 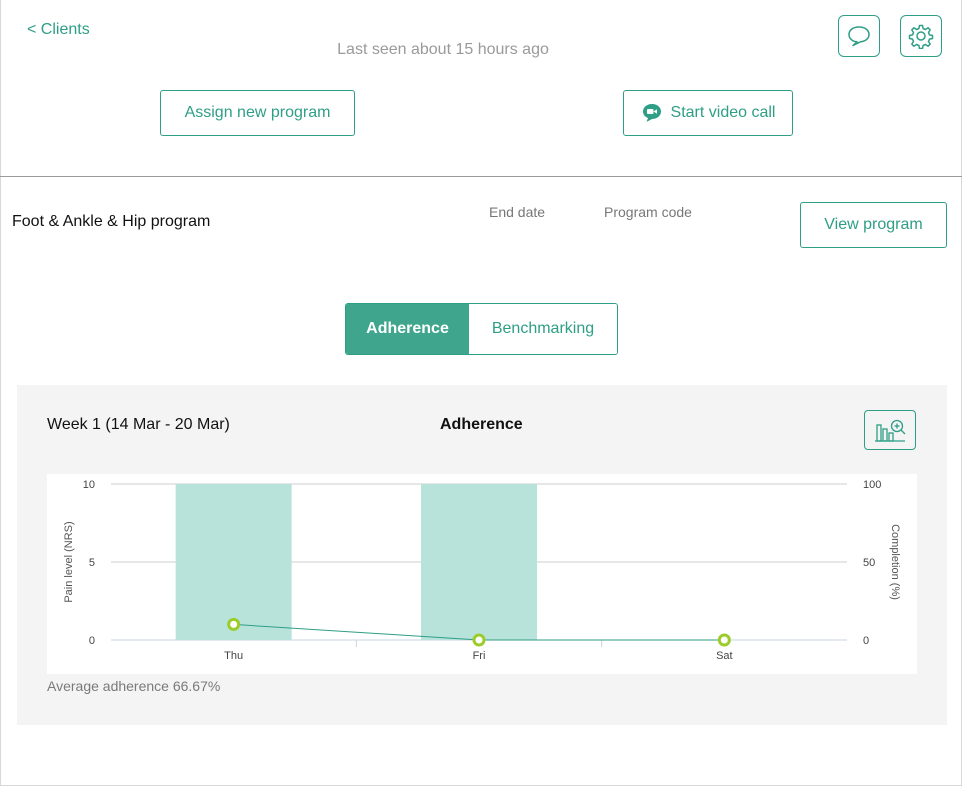 What do you see at coordinates (89, 485) in the screenshot?
I see `y-tick-left: 10` at bounding box center [89, 485].